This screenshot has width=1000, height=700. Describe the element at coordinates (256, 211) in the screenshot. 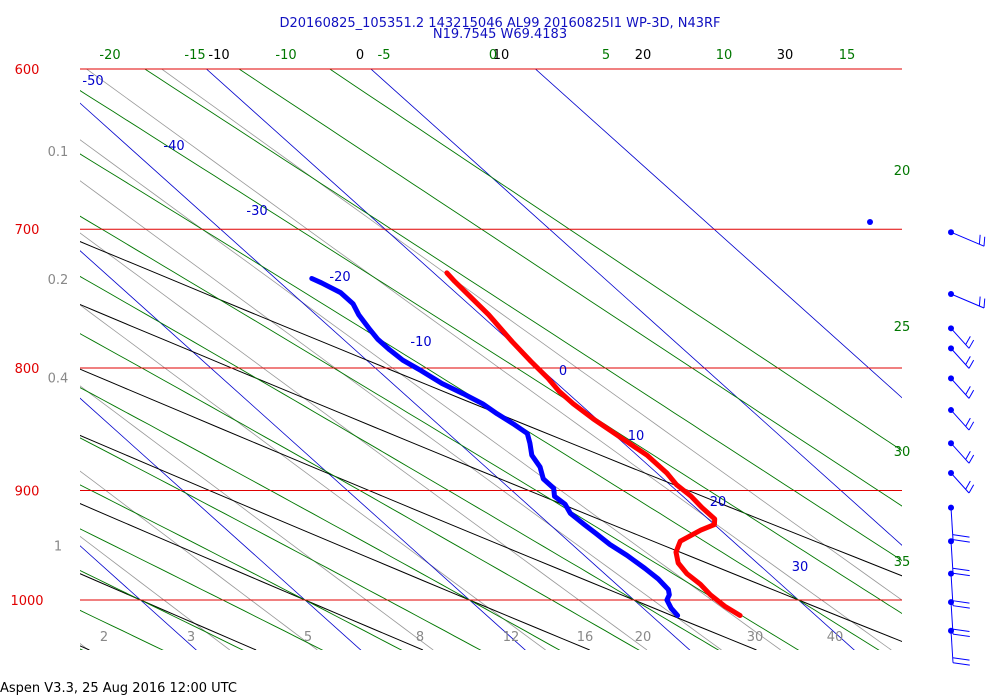

I see `isotherm-label: -30` at that location.